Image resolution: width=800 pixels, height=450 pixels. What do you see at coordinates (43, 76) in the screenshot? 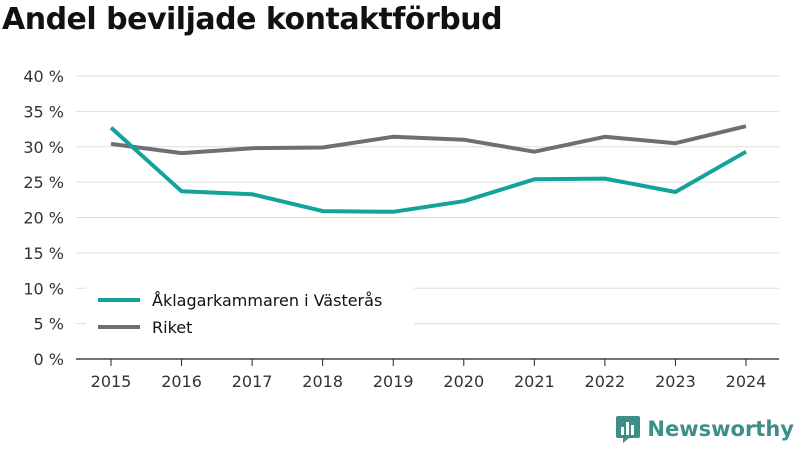
I see `y-tick-label: 40 %` at bounding box center [43, 76].